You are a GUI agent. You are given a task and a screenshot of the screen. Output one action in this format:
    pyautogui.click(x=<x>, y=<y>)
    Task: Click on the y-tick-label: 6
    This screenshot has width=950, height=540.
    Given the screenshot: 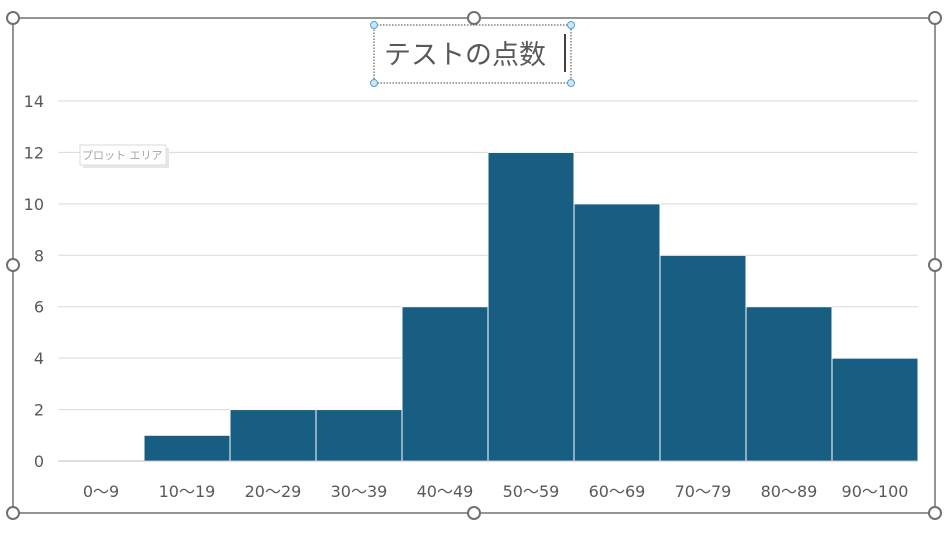 What is the action you would take?
    pyautogui.click(x=39, y=307)
    